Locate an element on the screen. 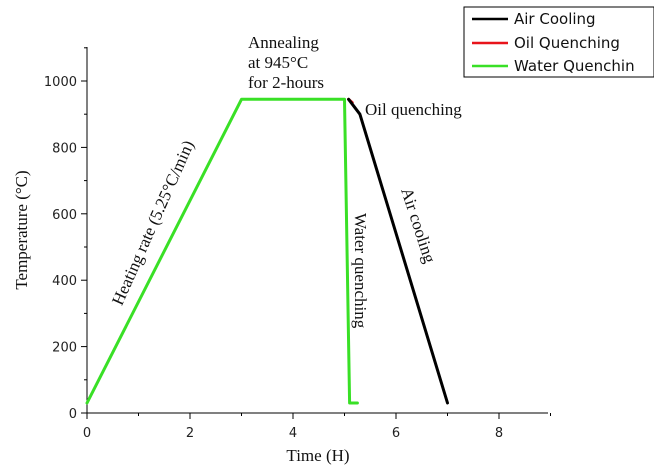 This screenshot has height=468, width=654. annotation-annealing-line-3: for 2-hours is located at coordinates (286, 82).